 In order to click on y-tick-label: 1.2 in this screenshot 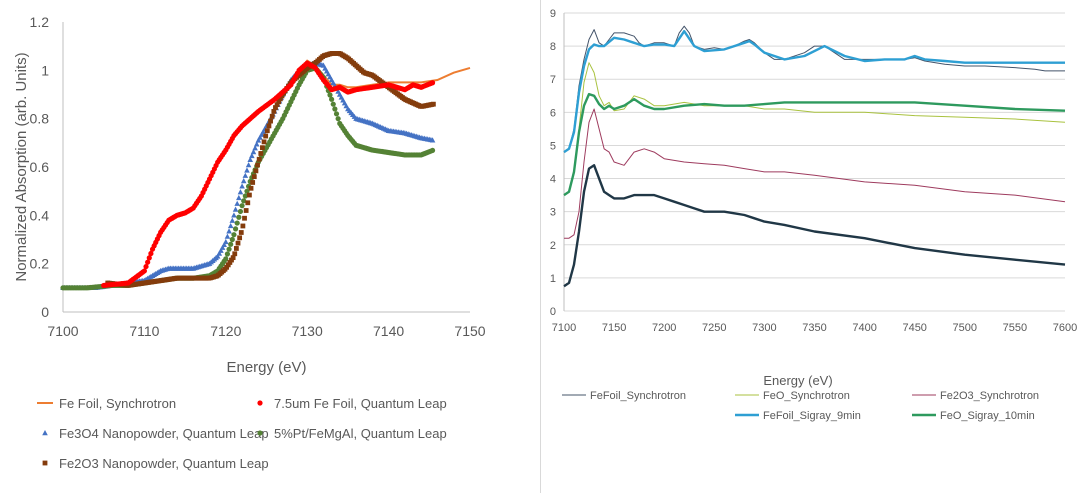, I will do `click(40, 22)`.